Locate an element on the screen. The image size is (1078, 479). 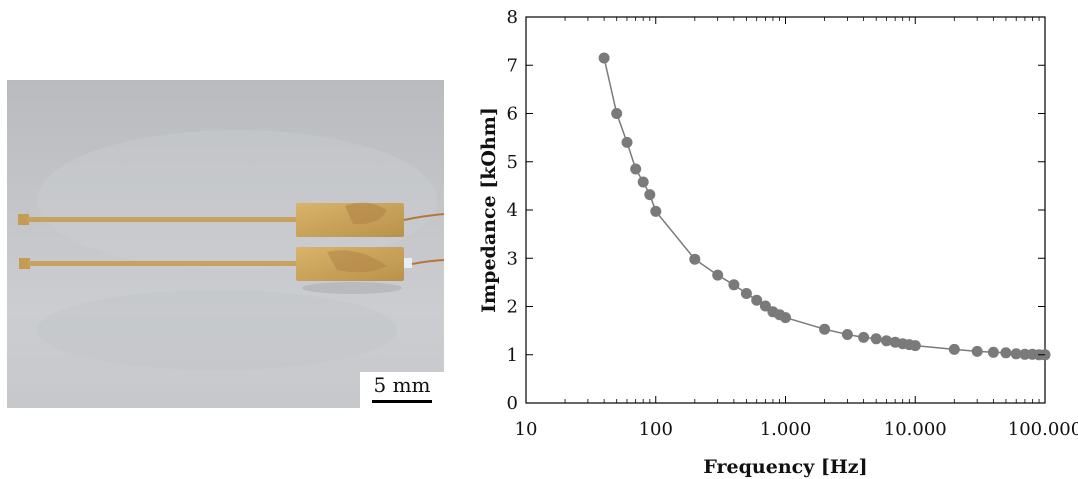
scale-bar: 5 mm is located at coordinates (402, 390).